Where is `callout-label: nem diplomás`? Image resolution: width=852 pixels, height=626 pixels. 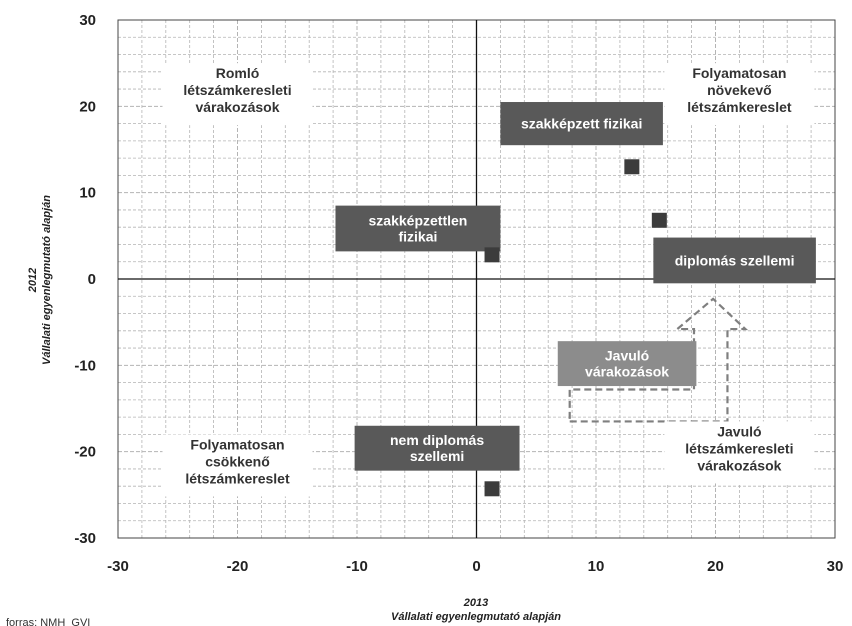 callout-label: nem diplomás is located at coordinates (437, 440).